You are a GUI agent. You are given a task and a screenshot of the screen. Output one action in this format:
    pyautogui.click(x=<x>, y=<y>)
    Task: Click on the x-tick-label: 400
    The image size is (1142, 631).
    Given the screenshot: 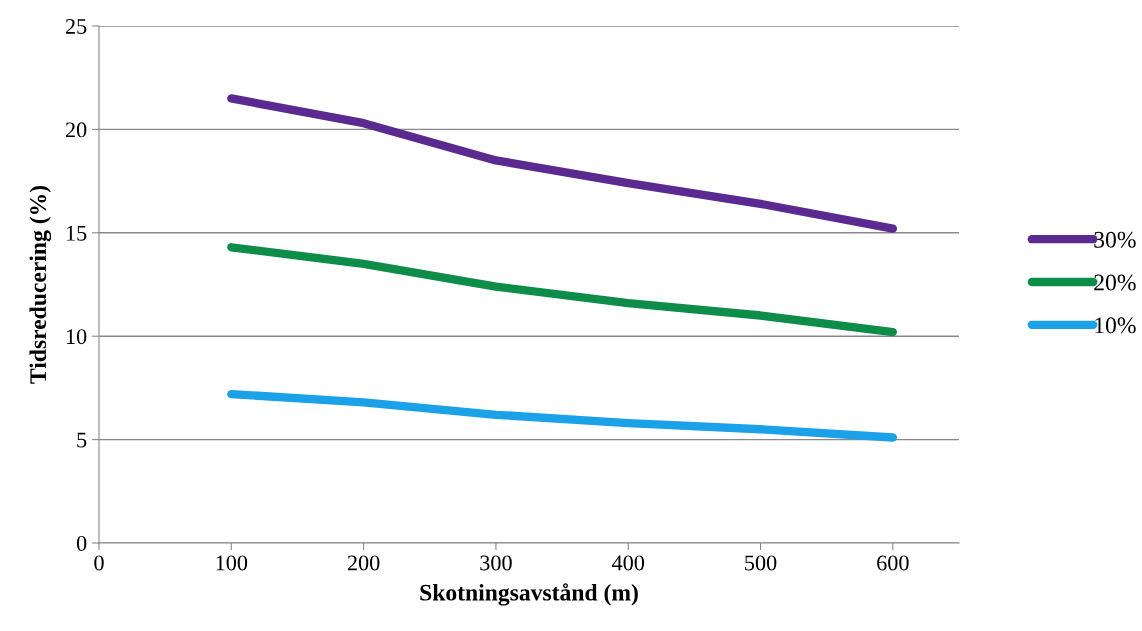 What is the action you would take?
    pyautogui.click(x=628, y=563)
    